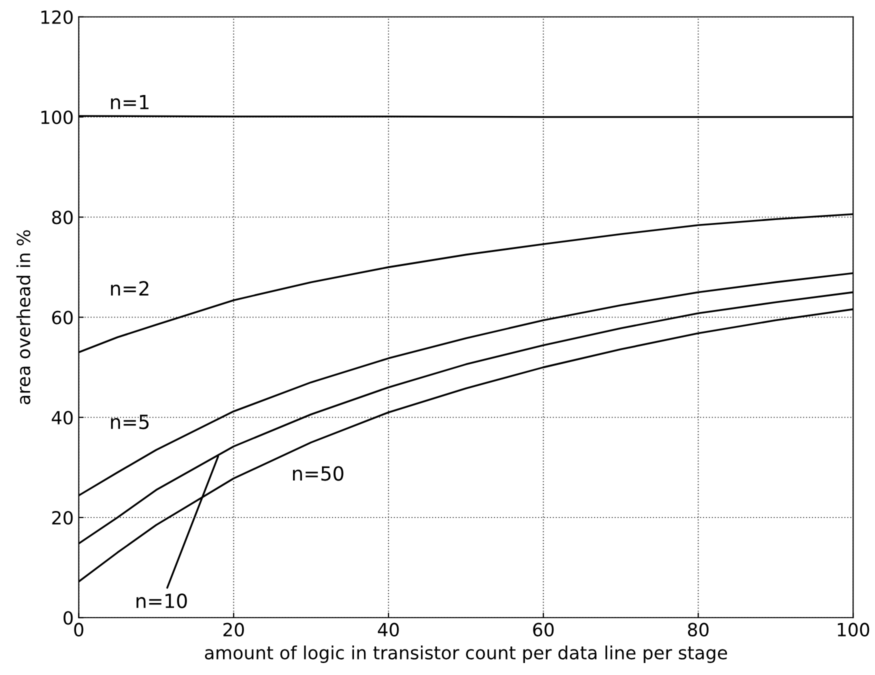 This screenshot has width=875, height=675. I want to click on x-tick-label: 60, so click(543, 629).